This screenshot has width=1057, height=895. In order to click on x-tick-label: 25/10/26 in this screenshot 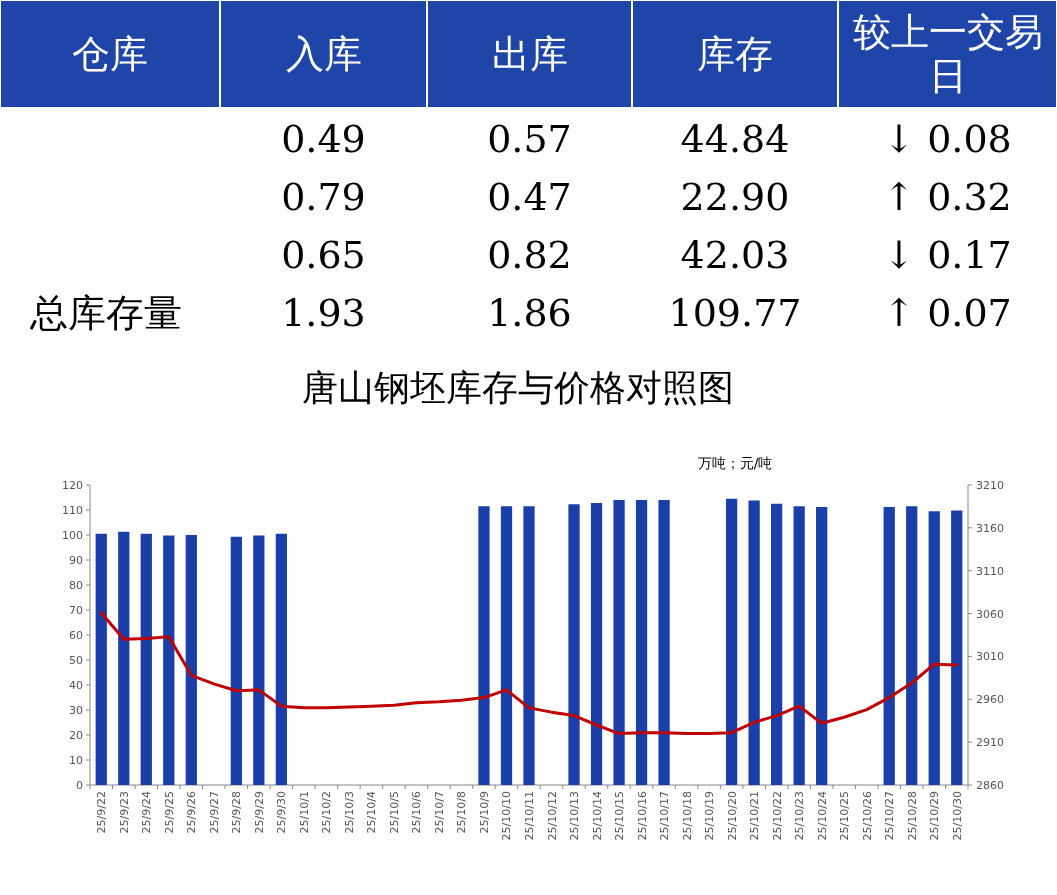, I will do `click(867, 816)`.